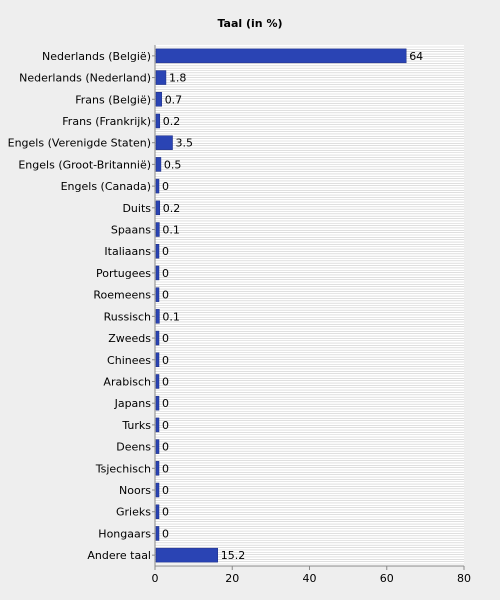  Describe the element at coordinates (133, 447) in the screenshot. I see `category-label: Deens` at that location.